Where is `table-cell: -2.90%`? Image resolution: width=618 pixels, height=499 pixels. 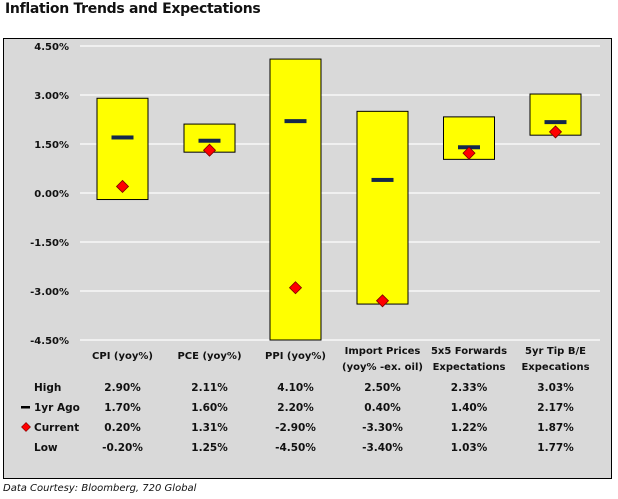
table-cell: -2.90% is located at coordinates (295, 428).